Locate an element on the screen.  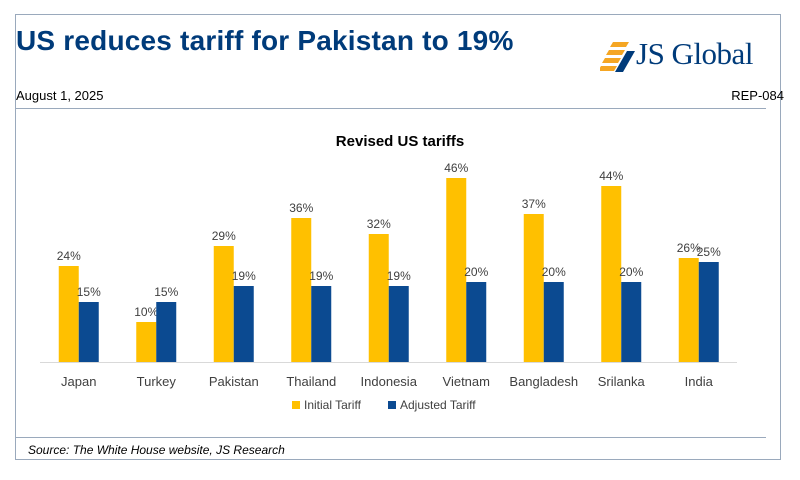
bar-adjusted-vietnam is located at coordinates (476, 322).